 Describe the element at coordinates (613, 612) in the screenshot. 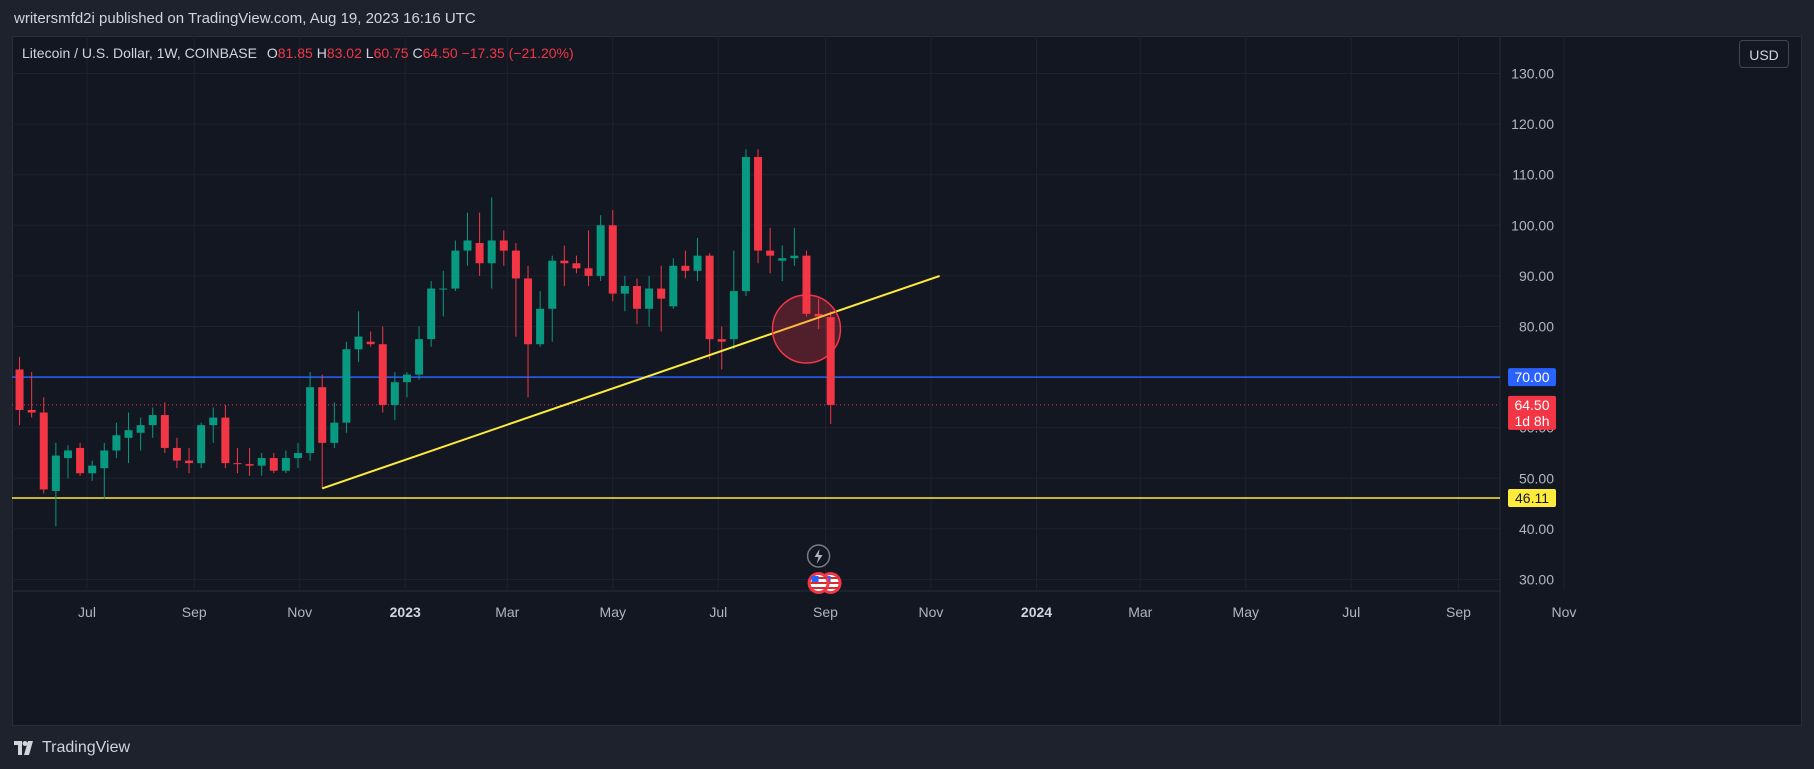

I see `x-tick-label: May` at that location.